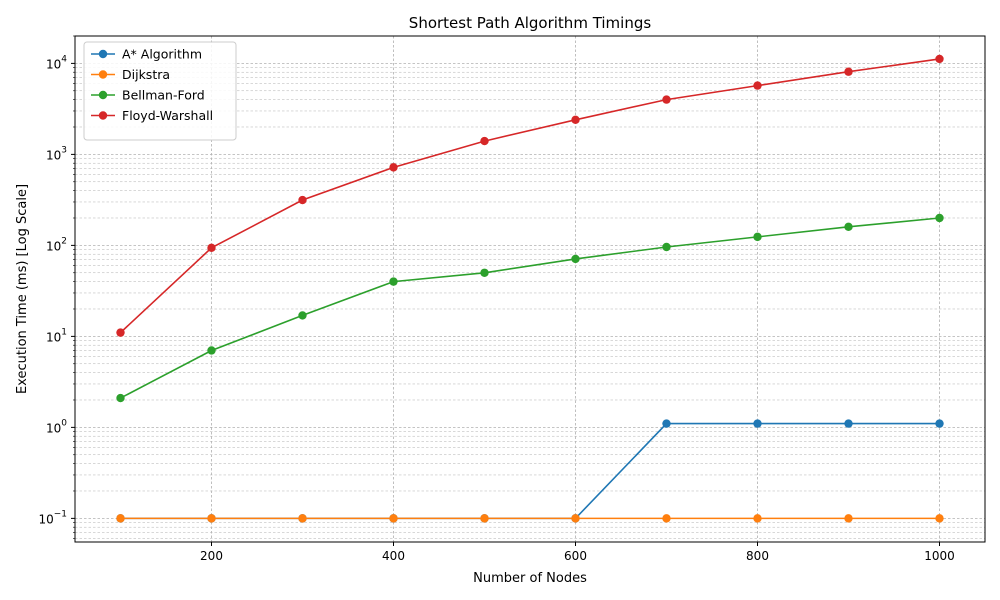 This screenshot has width=1000, height=600. Describe the element at coordinates (56, 335) in the screenshot. I see `y-tick-label: 10¹` at that location.